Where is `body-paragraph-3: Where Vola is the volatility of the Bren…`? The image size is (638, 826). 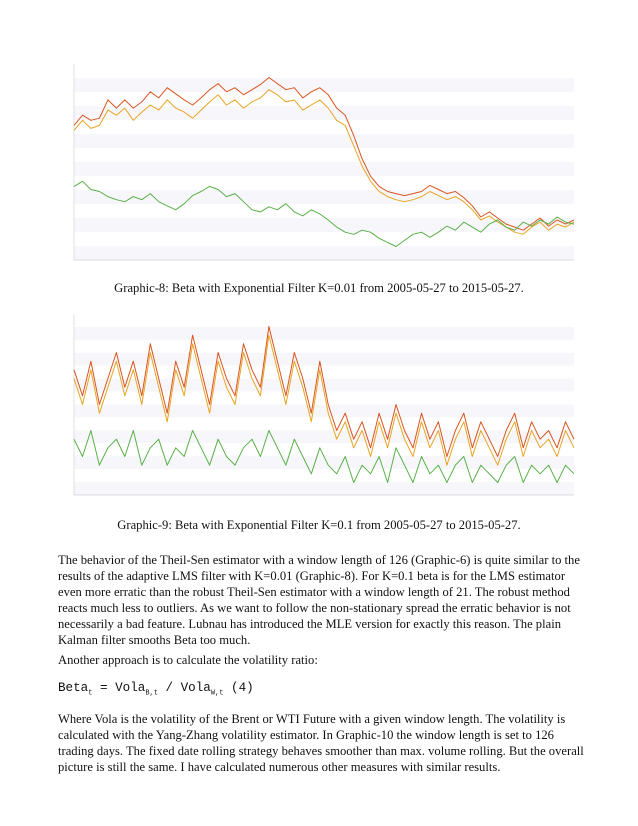 body-paragraph-3: Where Vola is the volatility of the Bren… is located at coordinates (321, 743).